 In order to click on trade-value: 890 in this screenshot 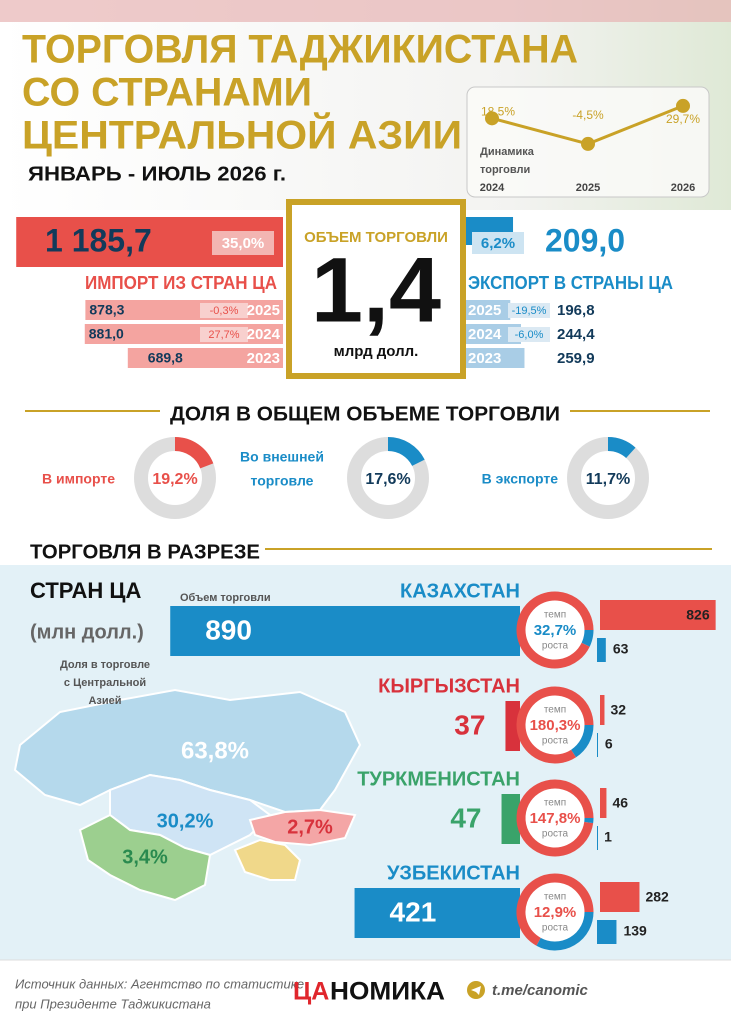, I will do `click(228, 629)`.